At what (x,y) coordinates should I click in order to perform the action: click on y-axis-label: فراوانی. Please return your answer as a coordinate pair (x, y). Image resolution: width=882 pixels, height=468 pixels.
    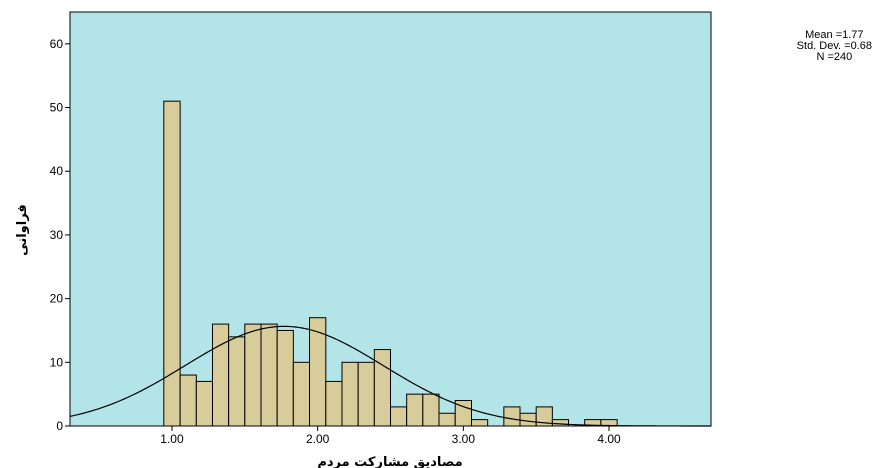
    Looking at the image, I should click on (22, 230).